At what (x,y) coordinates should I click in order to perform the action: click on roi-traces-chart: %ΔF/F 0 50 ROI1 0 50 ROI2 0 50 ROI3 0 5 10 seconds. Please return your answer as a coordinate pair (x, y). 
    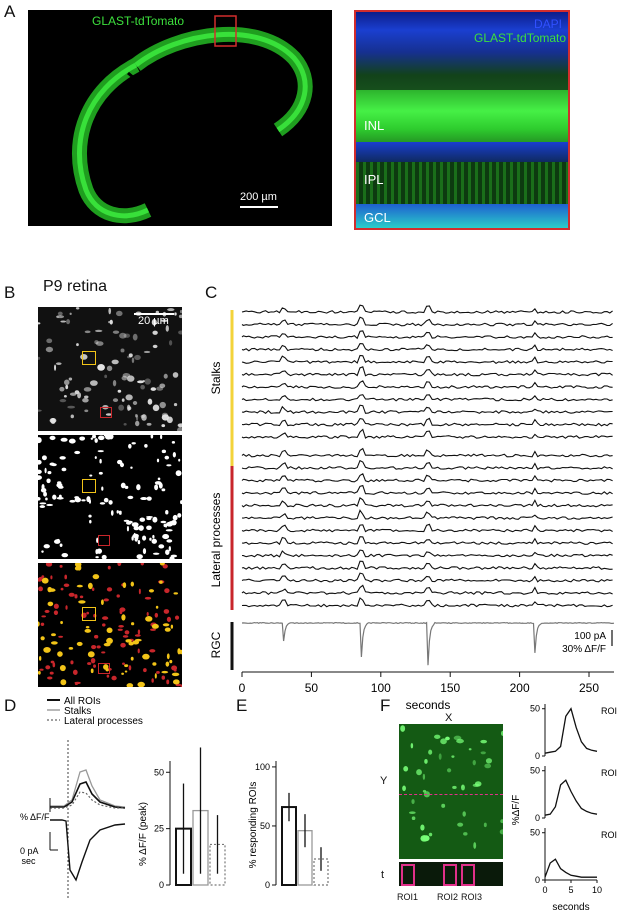
    Looking at the image, I should click on (564, 808).